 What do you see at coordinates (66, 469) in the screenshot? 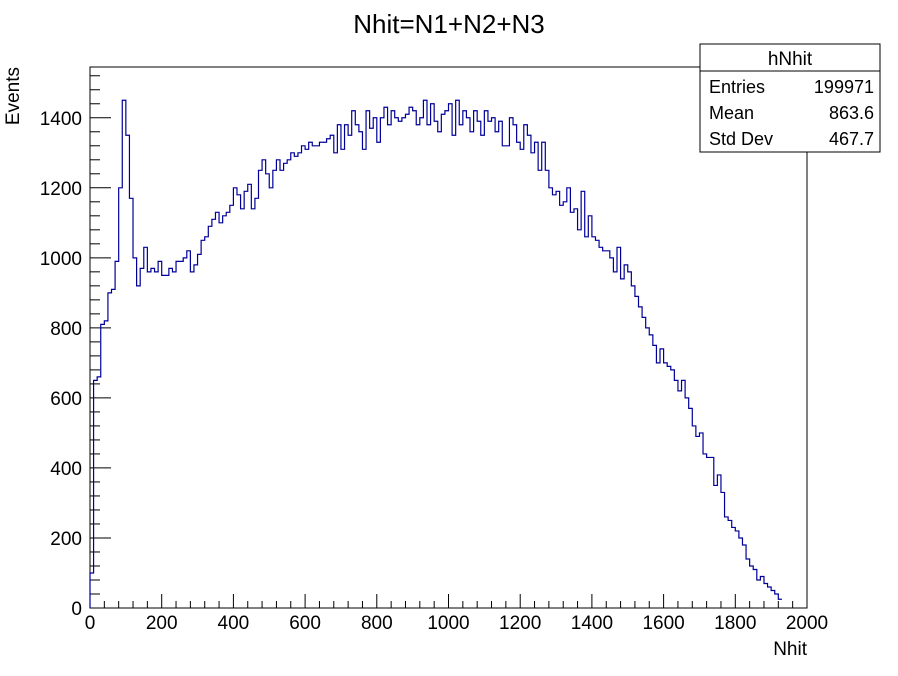
I see `y-tick-label: 400` at bounding box center [66, 469].